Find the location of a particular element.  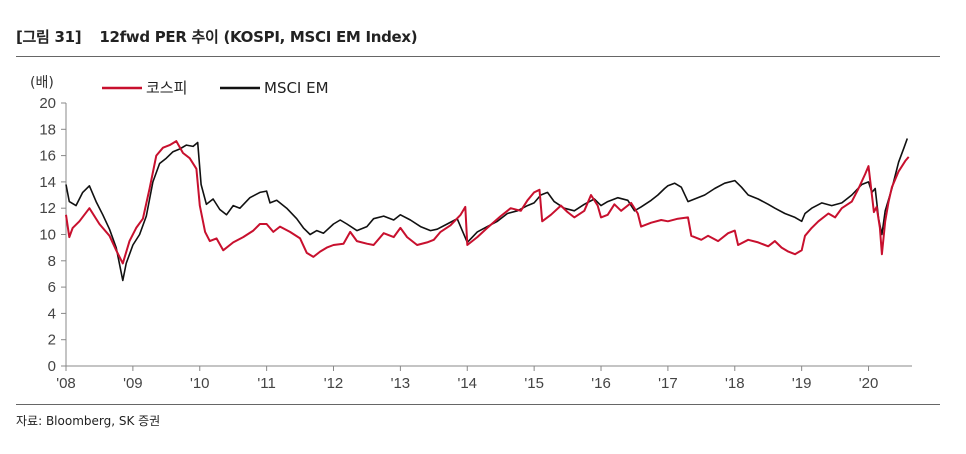

y-tick-label: 18 is located at coordinates (47, 129).